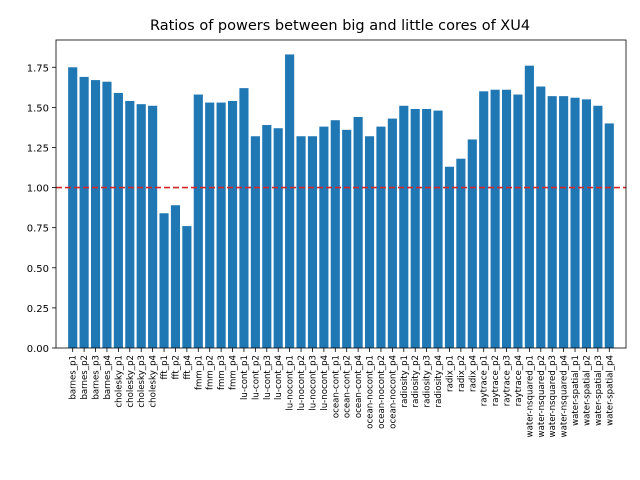 The width and height of the screenshot is (640, 480). Describe the element at coordinates (472, 243) in the screenshot. I see `bar-radix_p4` at that location.